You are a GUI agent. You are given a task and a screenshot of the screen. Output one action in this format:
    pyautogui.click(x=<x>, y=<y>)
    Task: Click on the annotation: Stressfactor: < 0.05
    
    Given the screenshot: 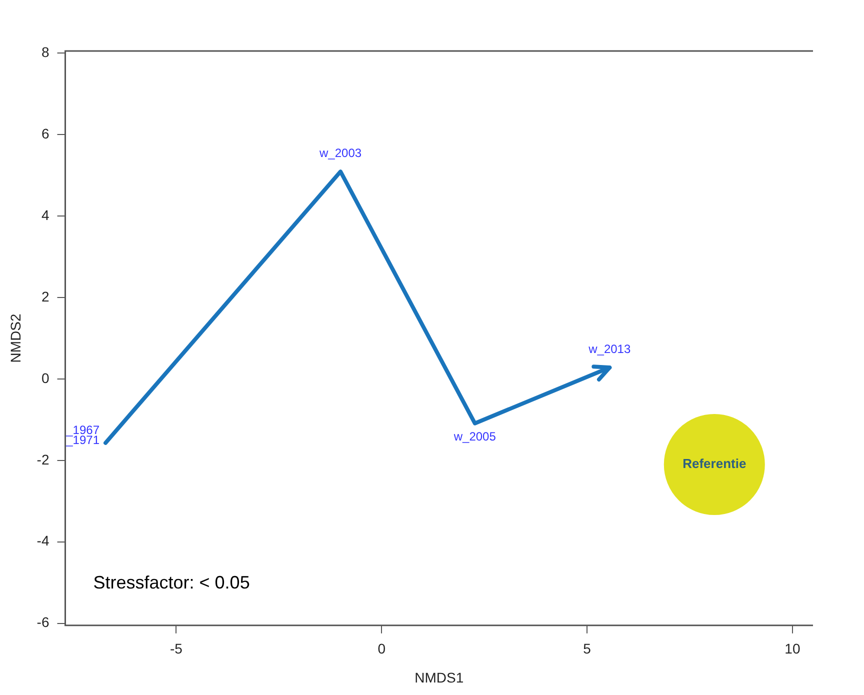 What is the action you would take?
    pyautogui.click(x=171, y=582)
    